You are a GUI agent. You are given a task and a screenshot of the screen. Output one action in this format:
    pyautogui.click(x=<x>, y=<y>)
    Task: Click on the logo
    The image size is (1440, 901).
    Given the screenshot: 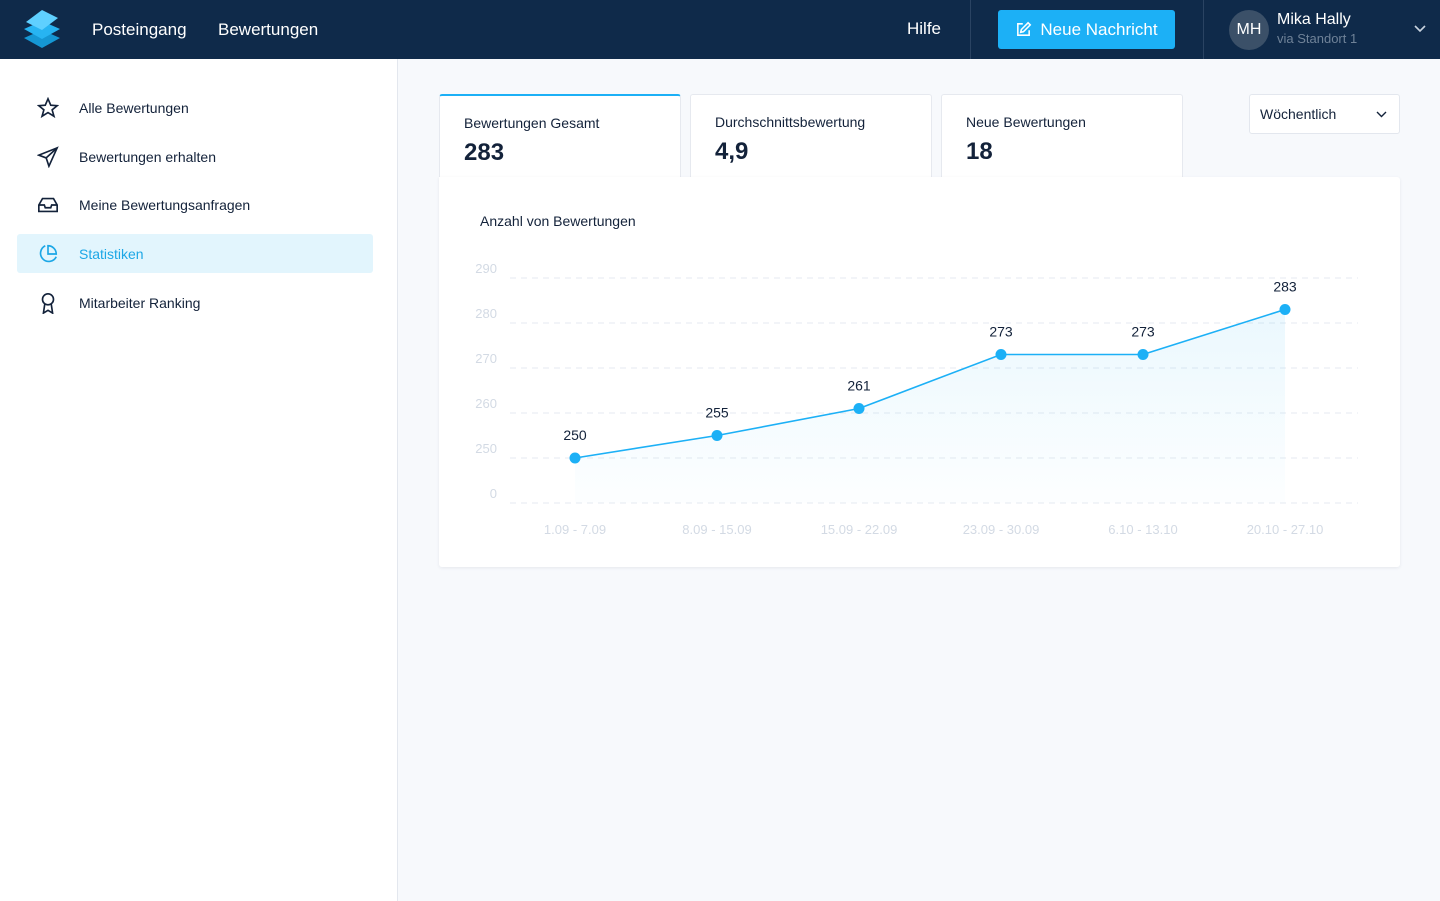 What is the action you would take?
    pyautogui.click(x=42, y=29)
    